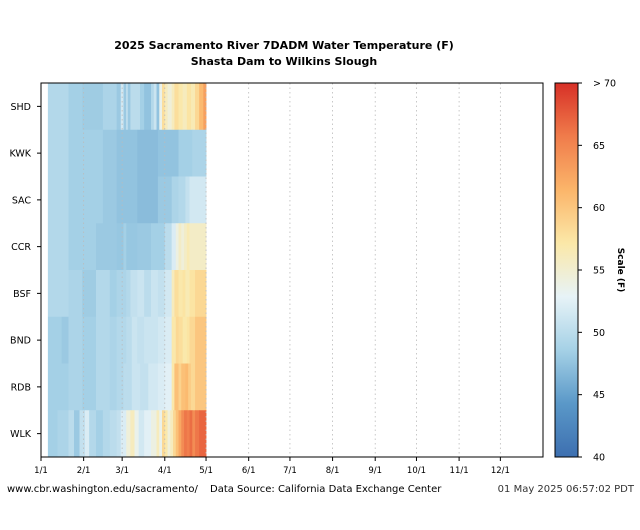  What do you see at coordinates (284, 61) in the screenshot?
I see `chart-title-line-2: Shasta Dam to Wilkins Slough` at bounding box center [284, 61].